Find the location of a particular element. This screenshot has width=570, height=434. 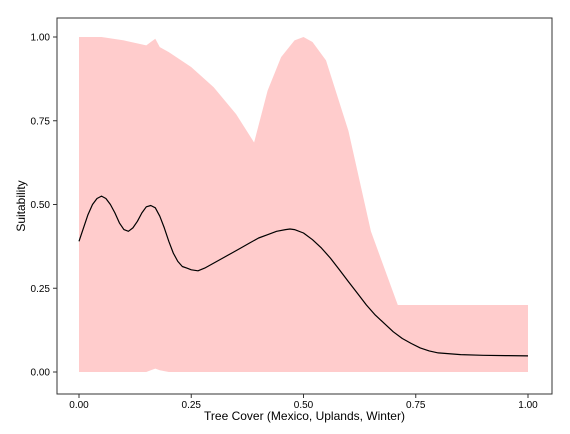

y-tick-label: 1.00 is located at coordinates (41, 38).